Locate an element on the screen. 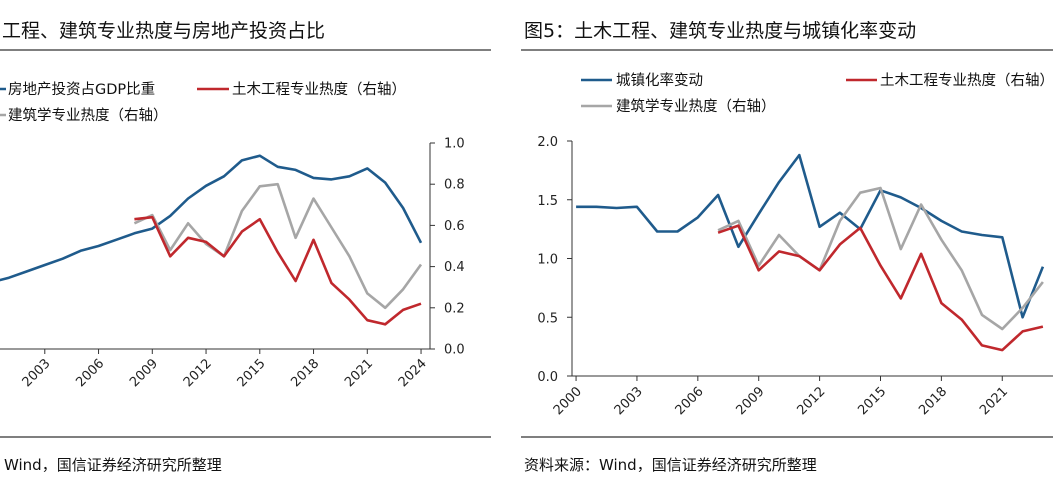  series-line-urbanization-change is located at coordinates (810, 236).